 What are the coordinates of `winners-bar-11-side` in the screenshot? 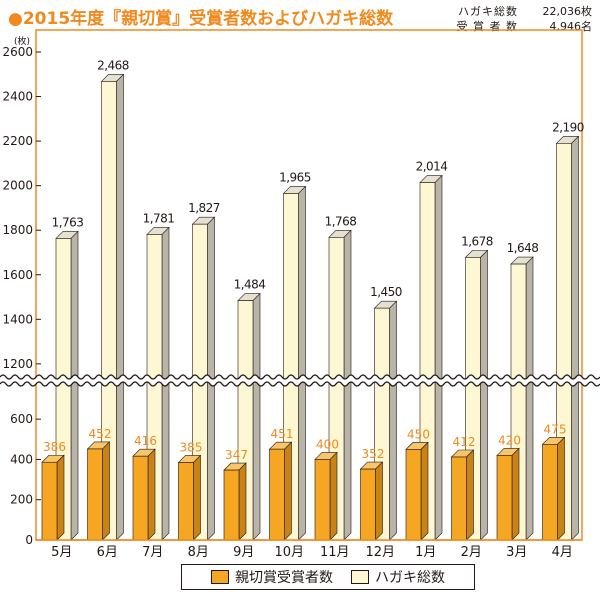 It's located at (515, 494).